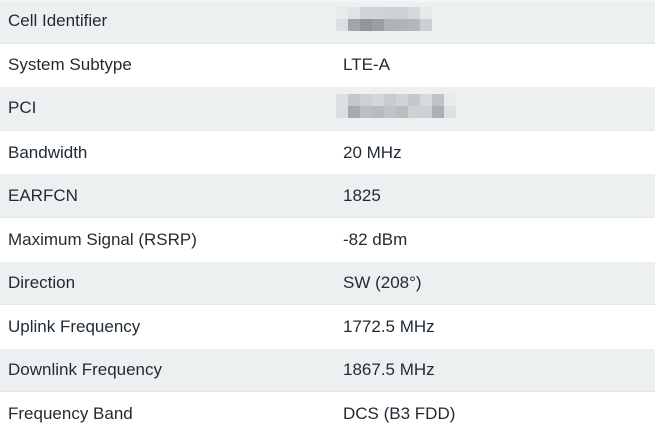  Describe the element at coordinates (327, 283) in the screenshot. I see `table-row-direction: Direction SW (208°)` at that location.